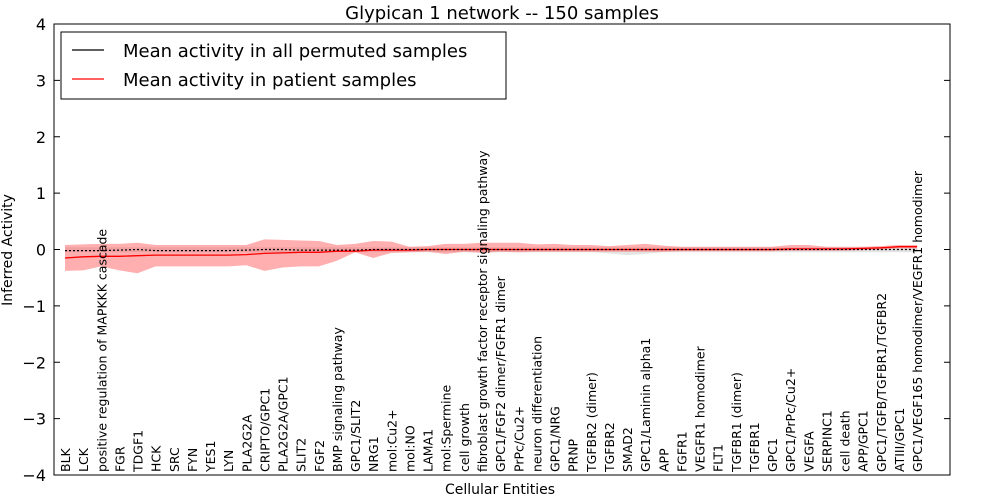 Image resolution: width=1000 pixels, height=504 pixels. What do you see at coordinates (34, 475) in the screenshot?
I see `y-tick-label: −4` at bounding box center [34, 475].